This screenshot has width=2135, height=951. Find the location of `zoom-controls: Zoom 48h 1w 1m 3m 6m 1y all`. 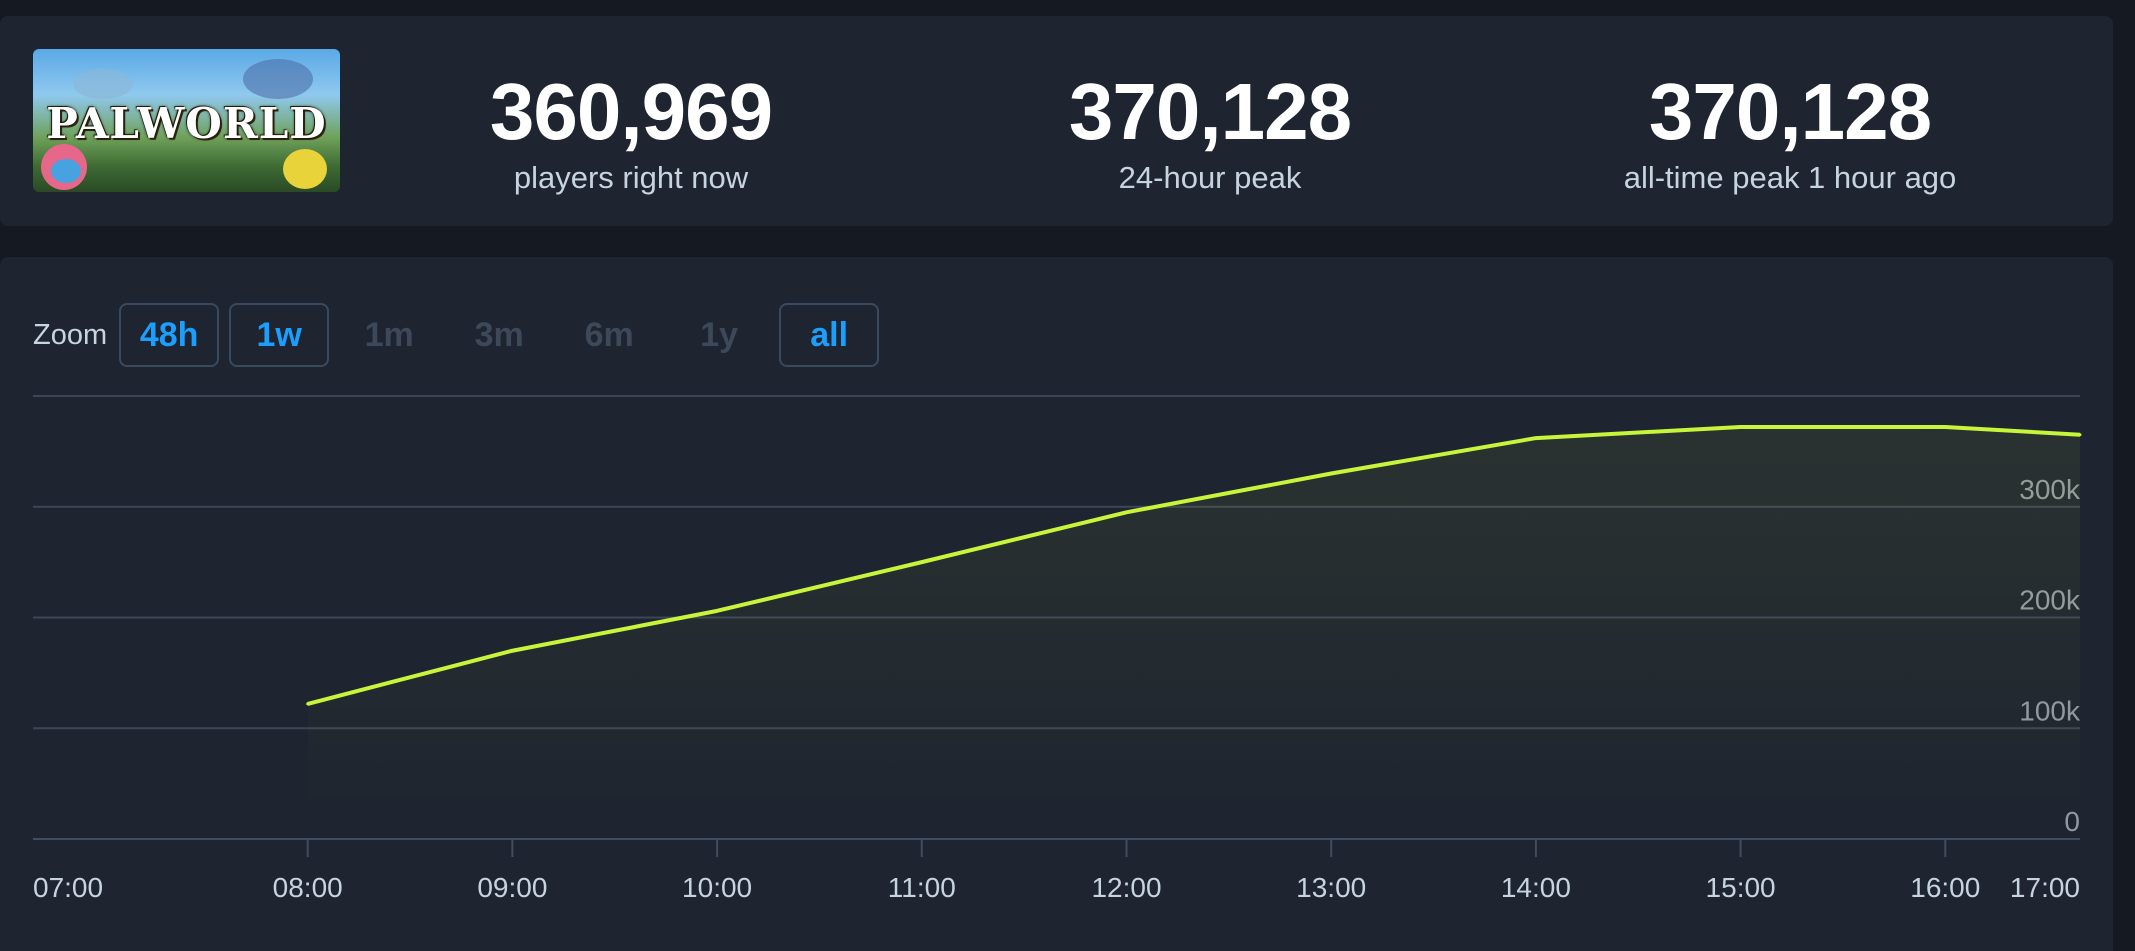

zoom-controls: Zoom 48h 1w 1m 3m 6m 1y all is located at coordinates (461, 335).